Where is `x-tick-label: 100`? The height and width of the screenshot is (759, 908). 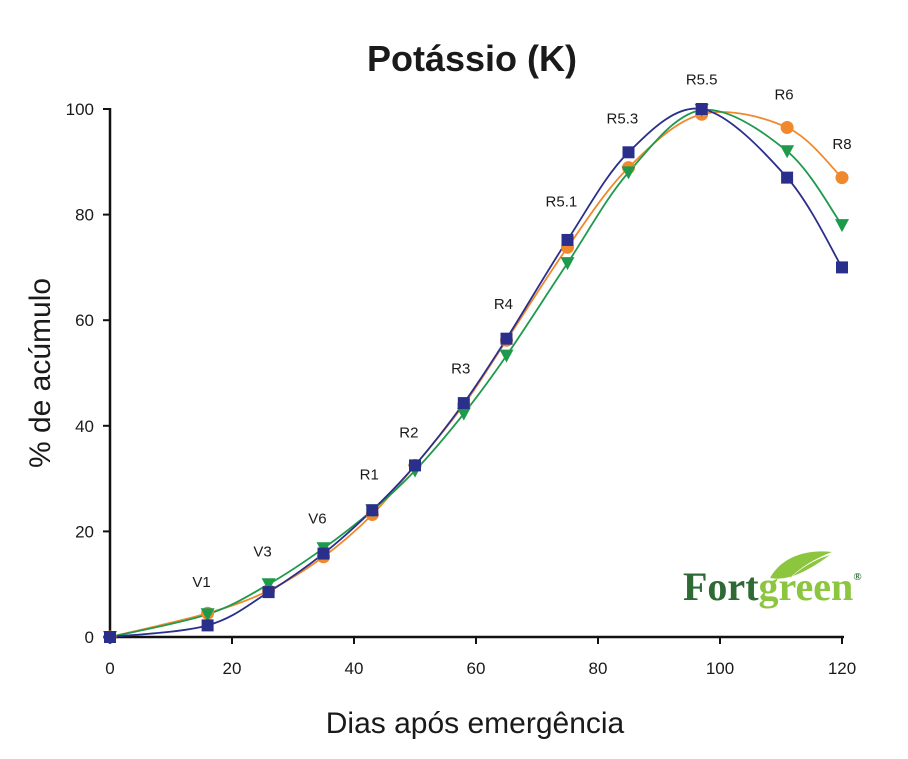 x-tick-label: 100 is located at coordinates (720, 668).